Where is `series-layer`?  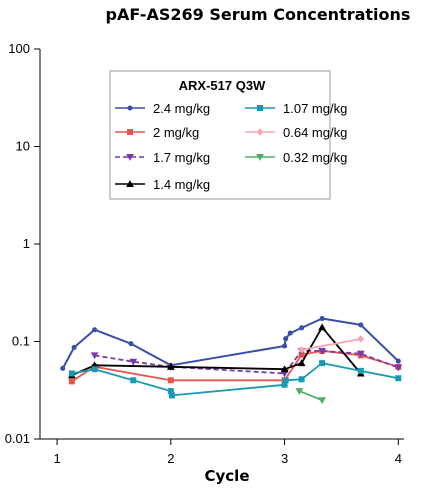 series-layer is located at coordinates (231, 360).